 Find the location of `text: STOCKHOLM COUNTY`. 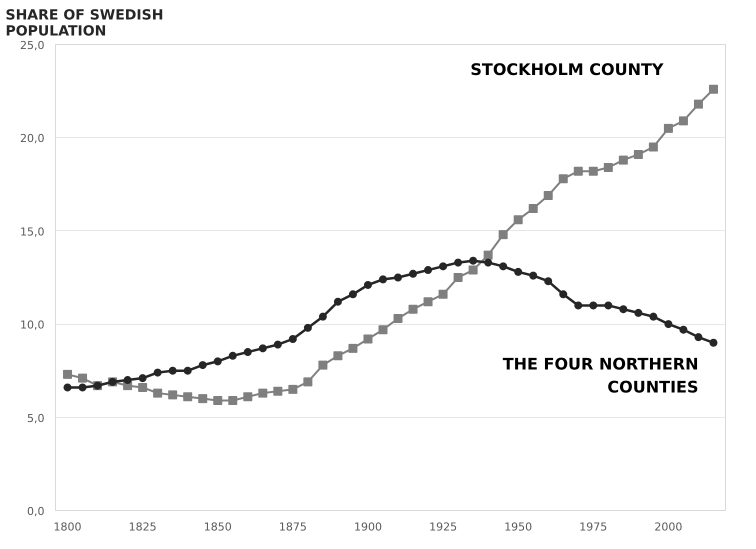

text: STOCKHOLM COUNTY is located at coordinates (567, 70).